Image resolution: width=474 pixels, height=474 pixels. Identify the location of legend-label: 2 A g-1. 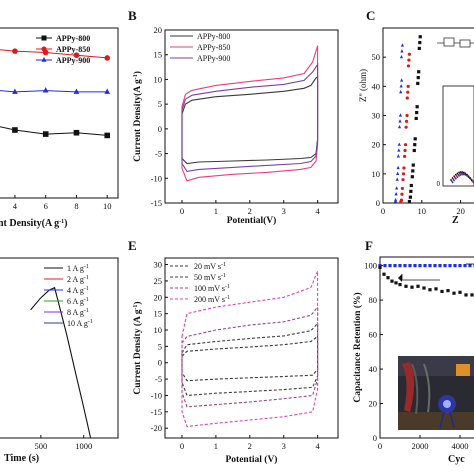
(78, 279).